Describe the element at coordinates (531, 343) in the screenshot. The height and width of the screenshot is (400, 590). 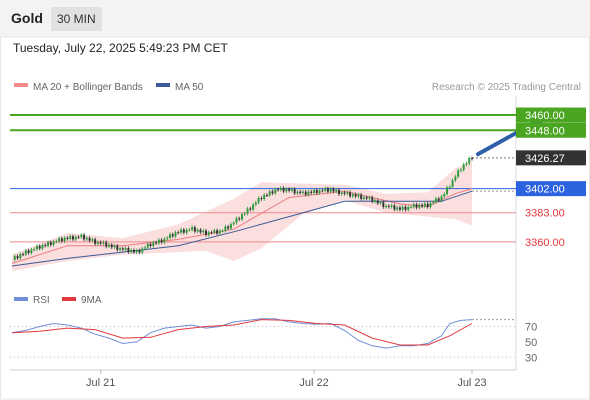
I see `rsi-tick-label: 50` at that location.